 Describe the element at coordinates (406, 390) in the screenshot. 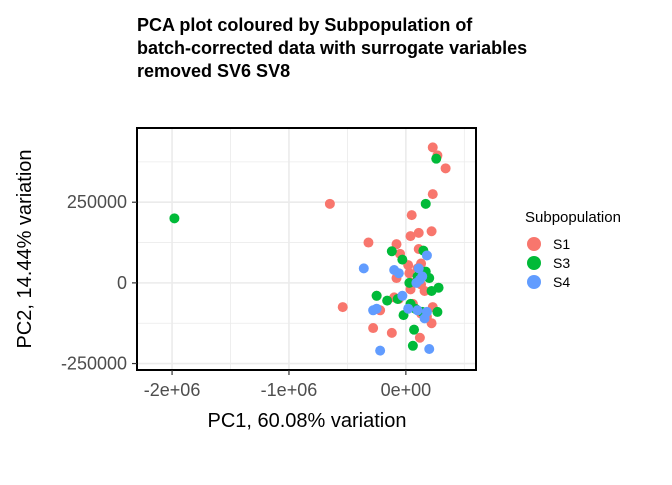

I see `x-tick-label: 0e+00` at that location.